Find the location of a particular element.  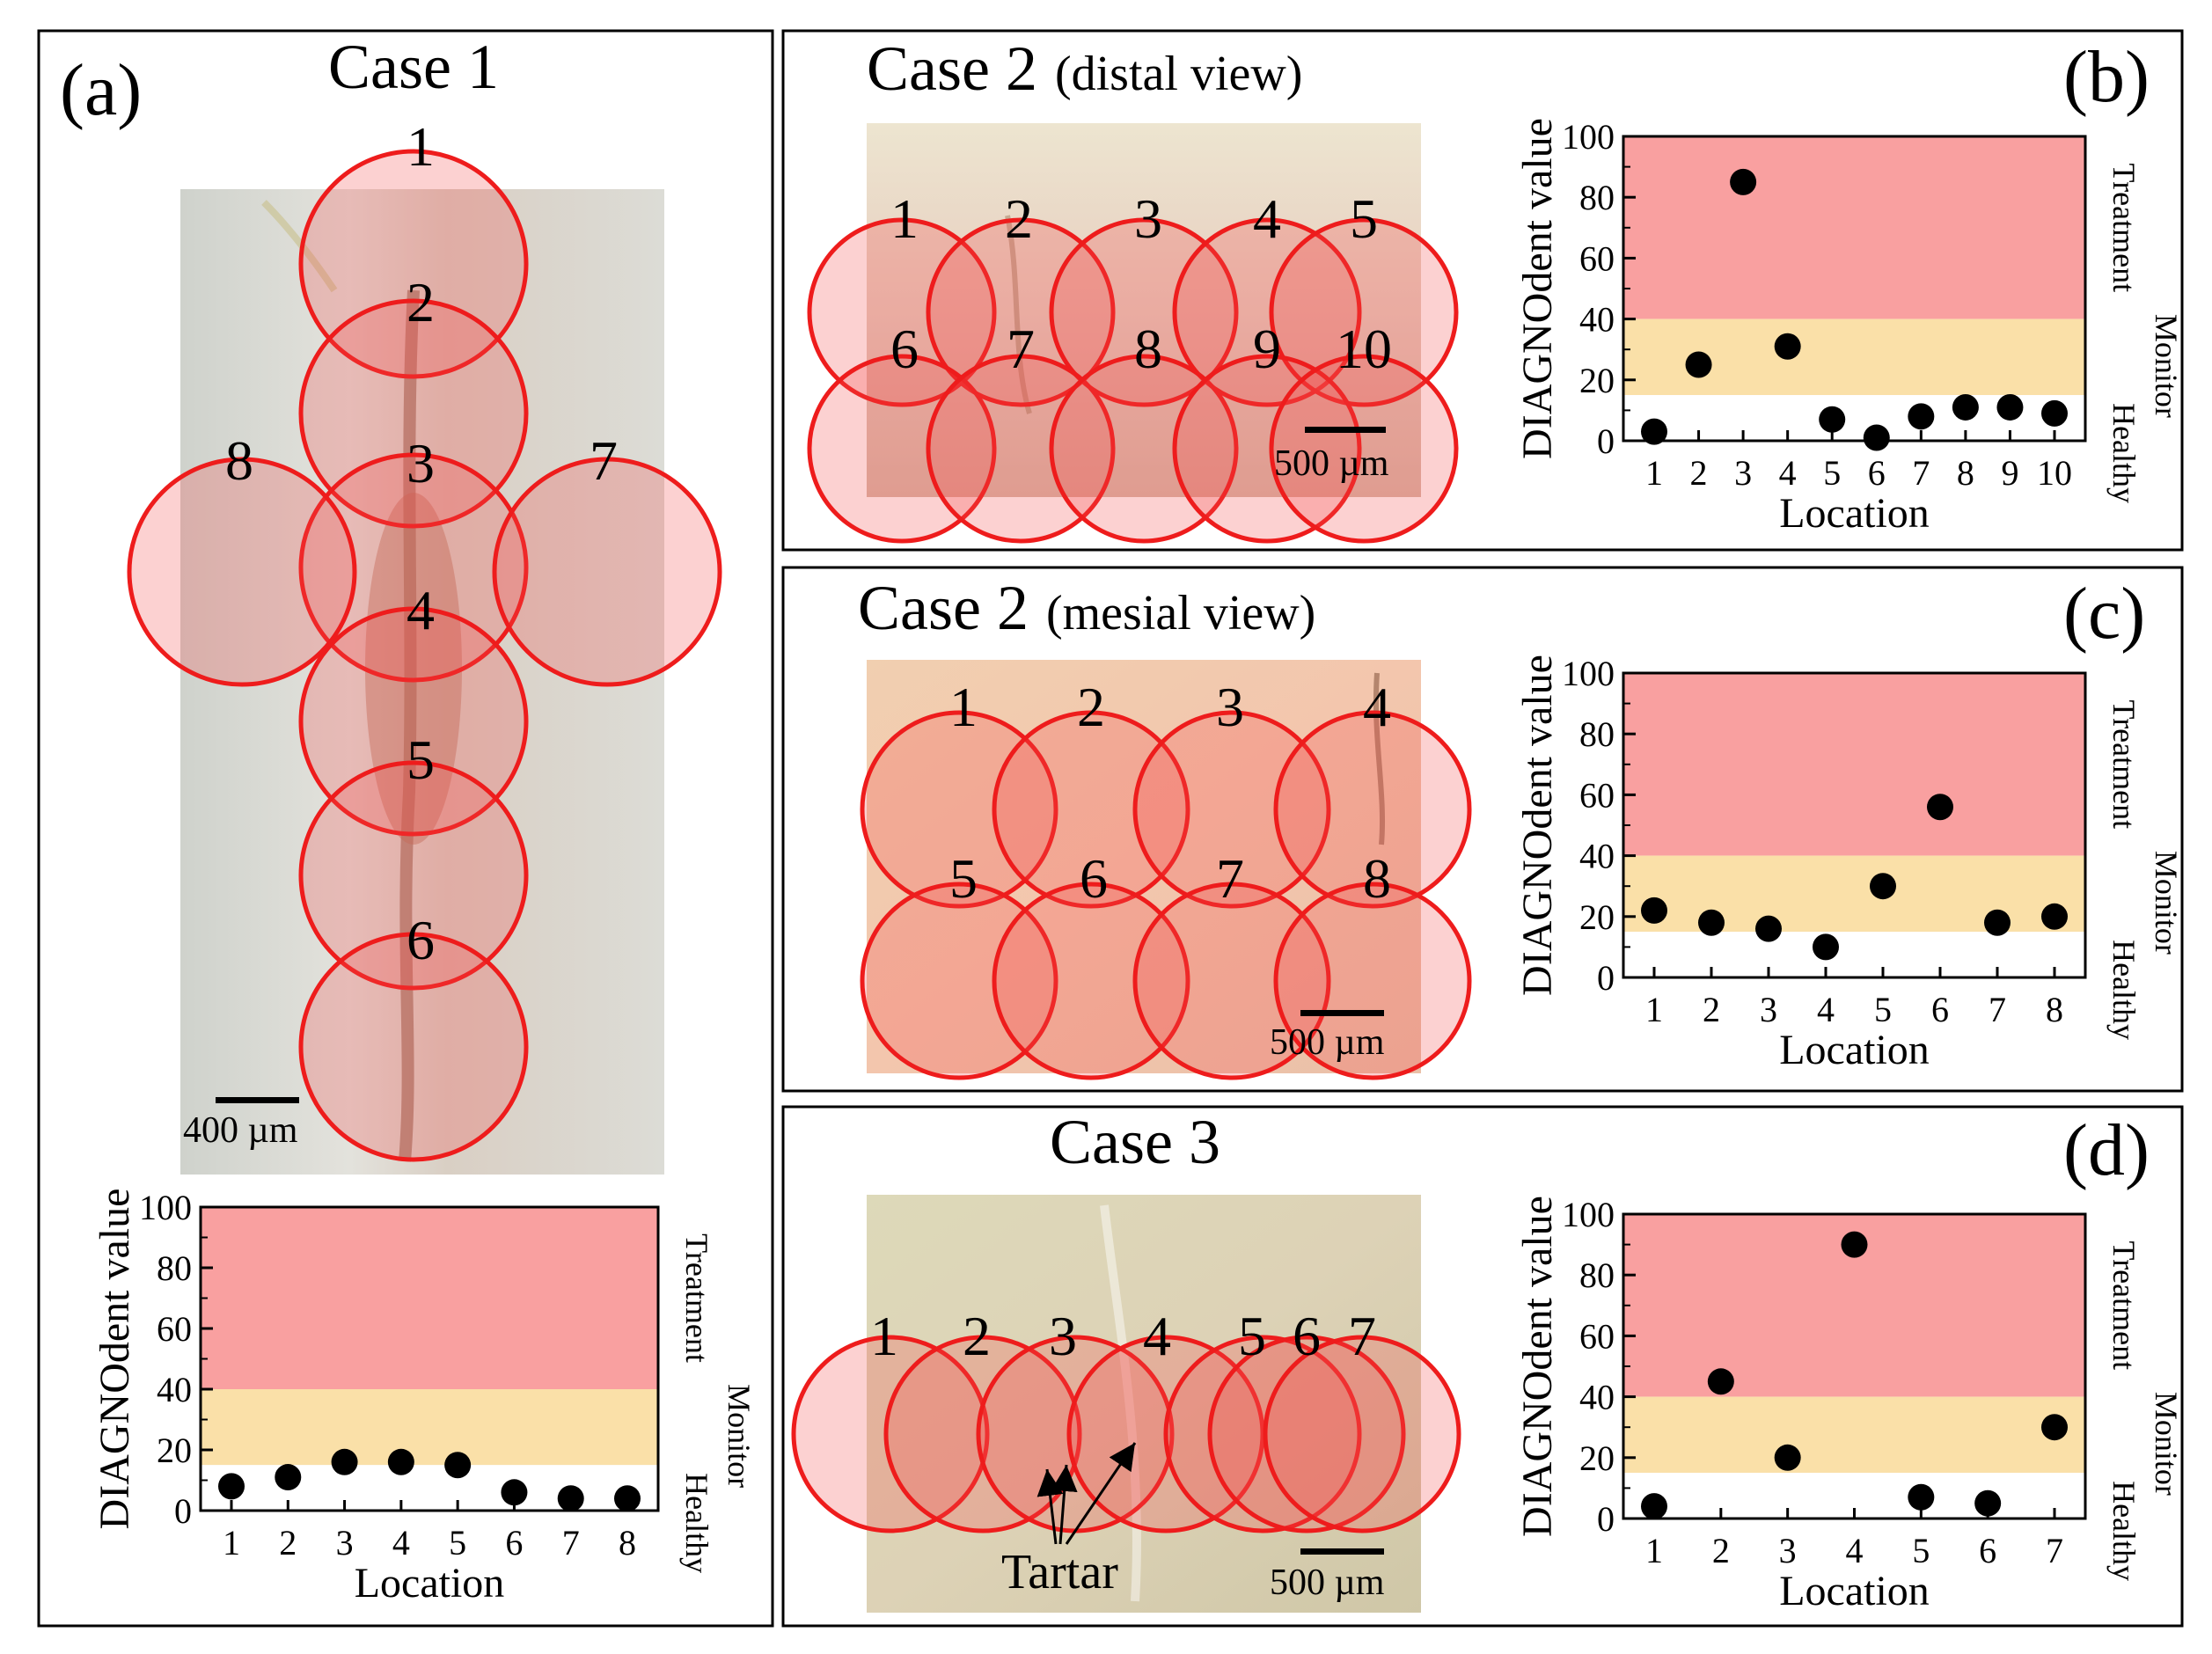

x-tick-label-4: 4 is located at coordinates (1788, 473).